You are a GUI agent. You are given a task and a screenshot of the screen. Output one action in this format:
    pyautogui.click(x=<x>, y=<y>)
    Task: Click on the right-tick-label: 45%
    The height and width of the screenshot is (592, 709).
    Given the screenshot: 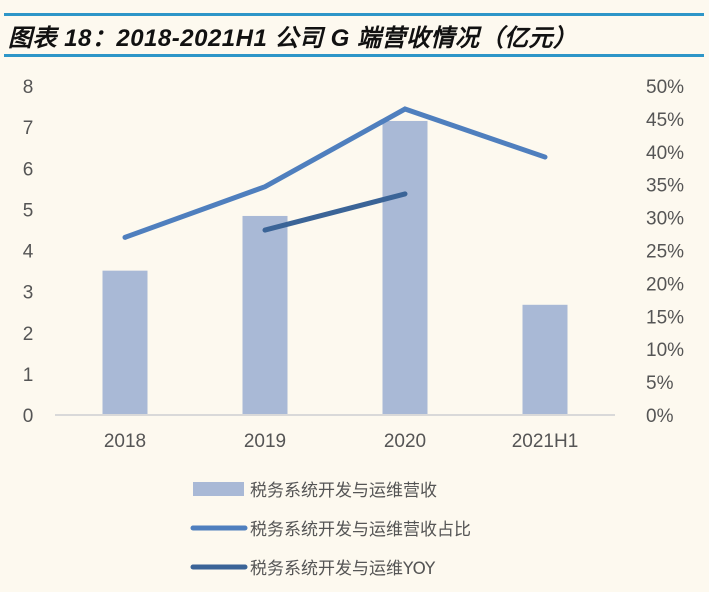 What is the action you would take?
    pyautogui.click(x=665, y=120)
    